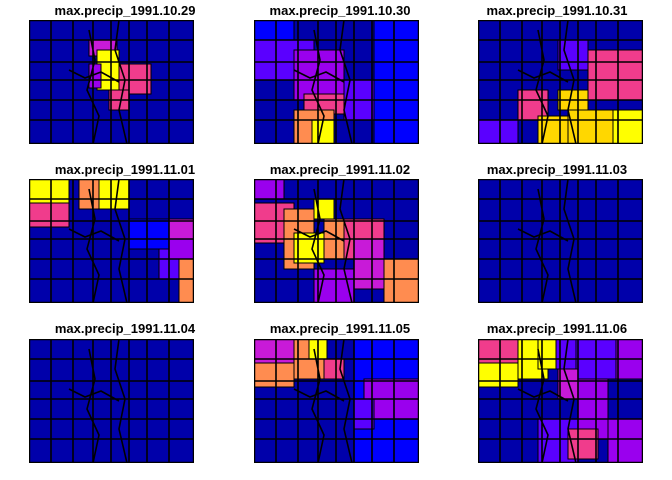 Image resolution: width=672 pixels, height=480 pixels. I want to click on panel-title-5: max.precip_1991.11.02, so click(340, 169).